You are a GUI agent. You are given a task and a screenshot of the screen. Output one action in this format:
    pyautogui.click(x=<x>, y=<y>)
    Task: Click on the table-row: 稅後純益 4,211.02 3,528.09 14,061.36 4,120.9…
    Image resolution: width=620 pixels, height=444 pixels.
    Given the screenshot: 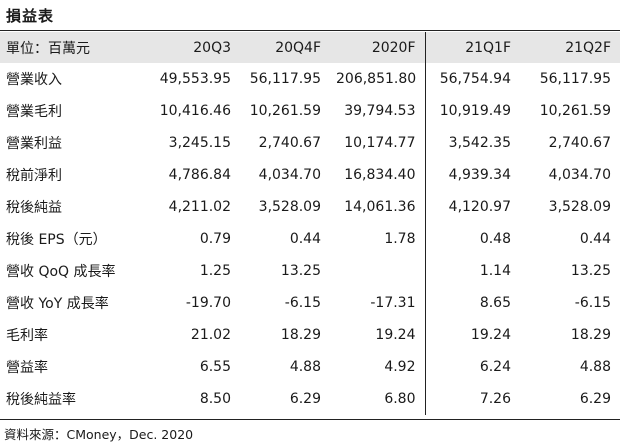 What is the action you would take?
    pyautogui.click(x=310, y=207)
    